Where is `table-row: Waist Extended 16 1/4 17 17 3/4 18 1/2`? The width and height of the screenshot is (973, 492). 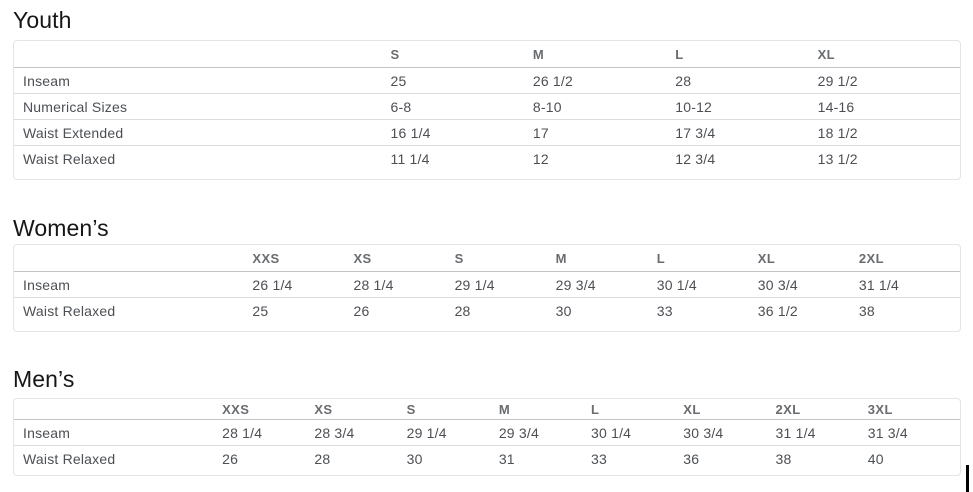
table-row: Waist Extended 16 1/4 17 17 3/4 18 1/2 is located at coordinates (487, 132).